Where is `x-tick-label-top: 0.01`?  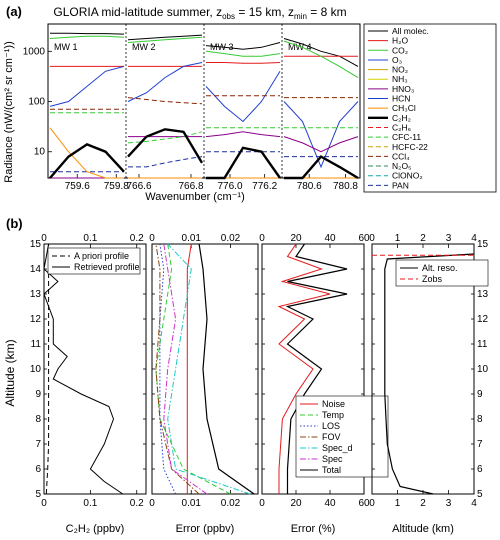
x-tick-label-top: 0.01 is located at coordinates (192, 238).